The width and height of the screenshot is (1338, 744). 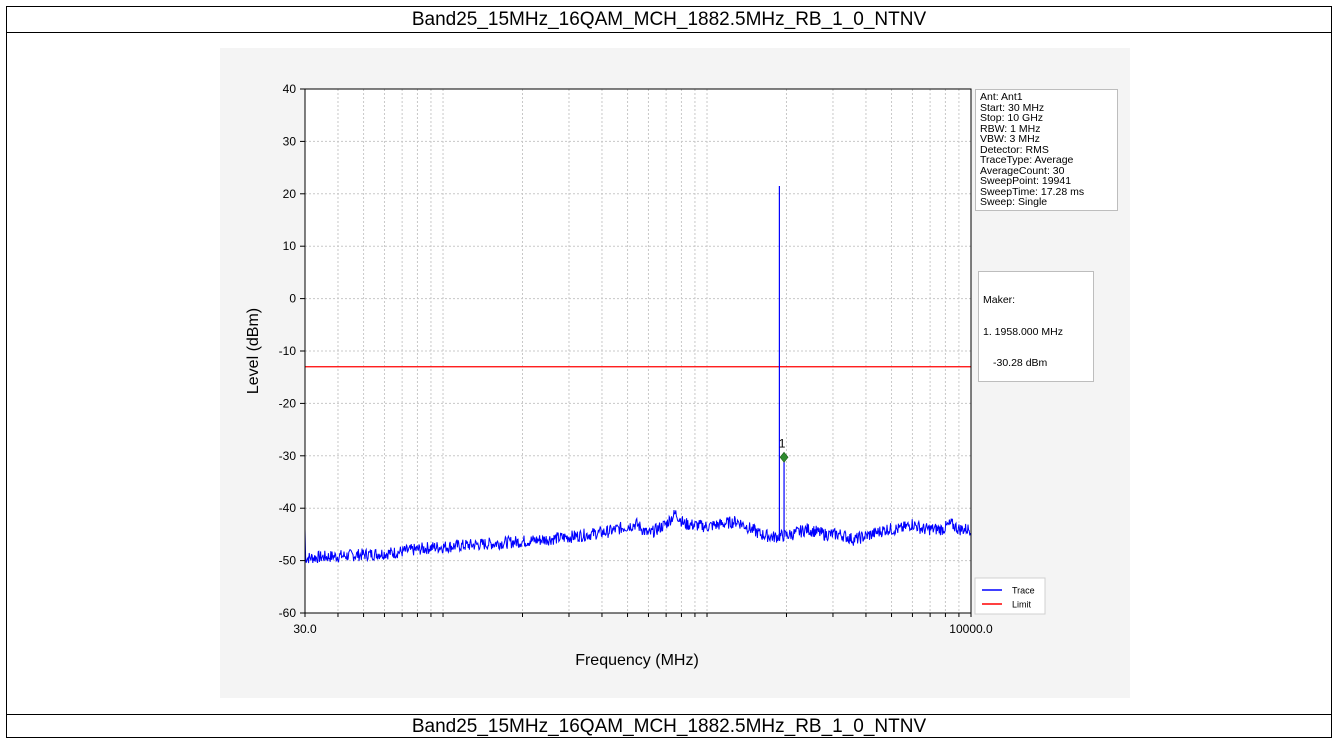 I want to click on y-tick-label: 0, so click(x=292, y=299).